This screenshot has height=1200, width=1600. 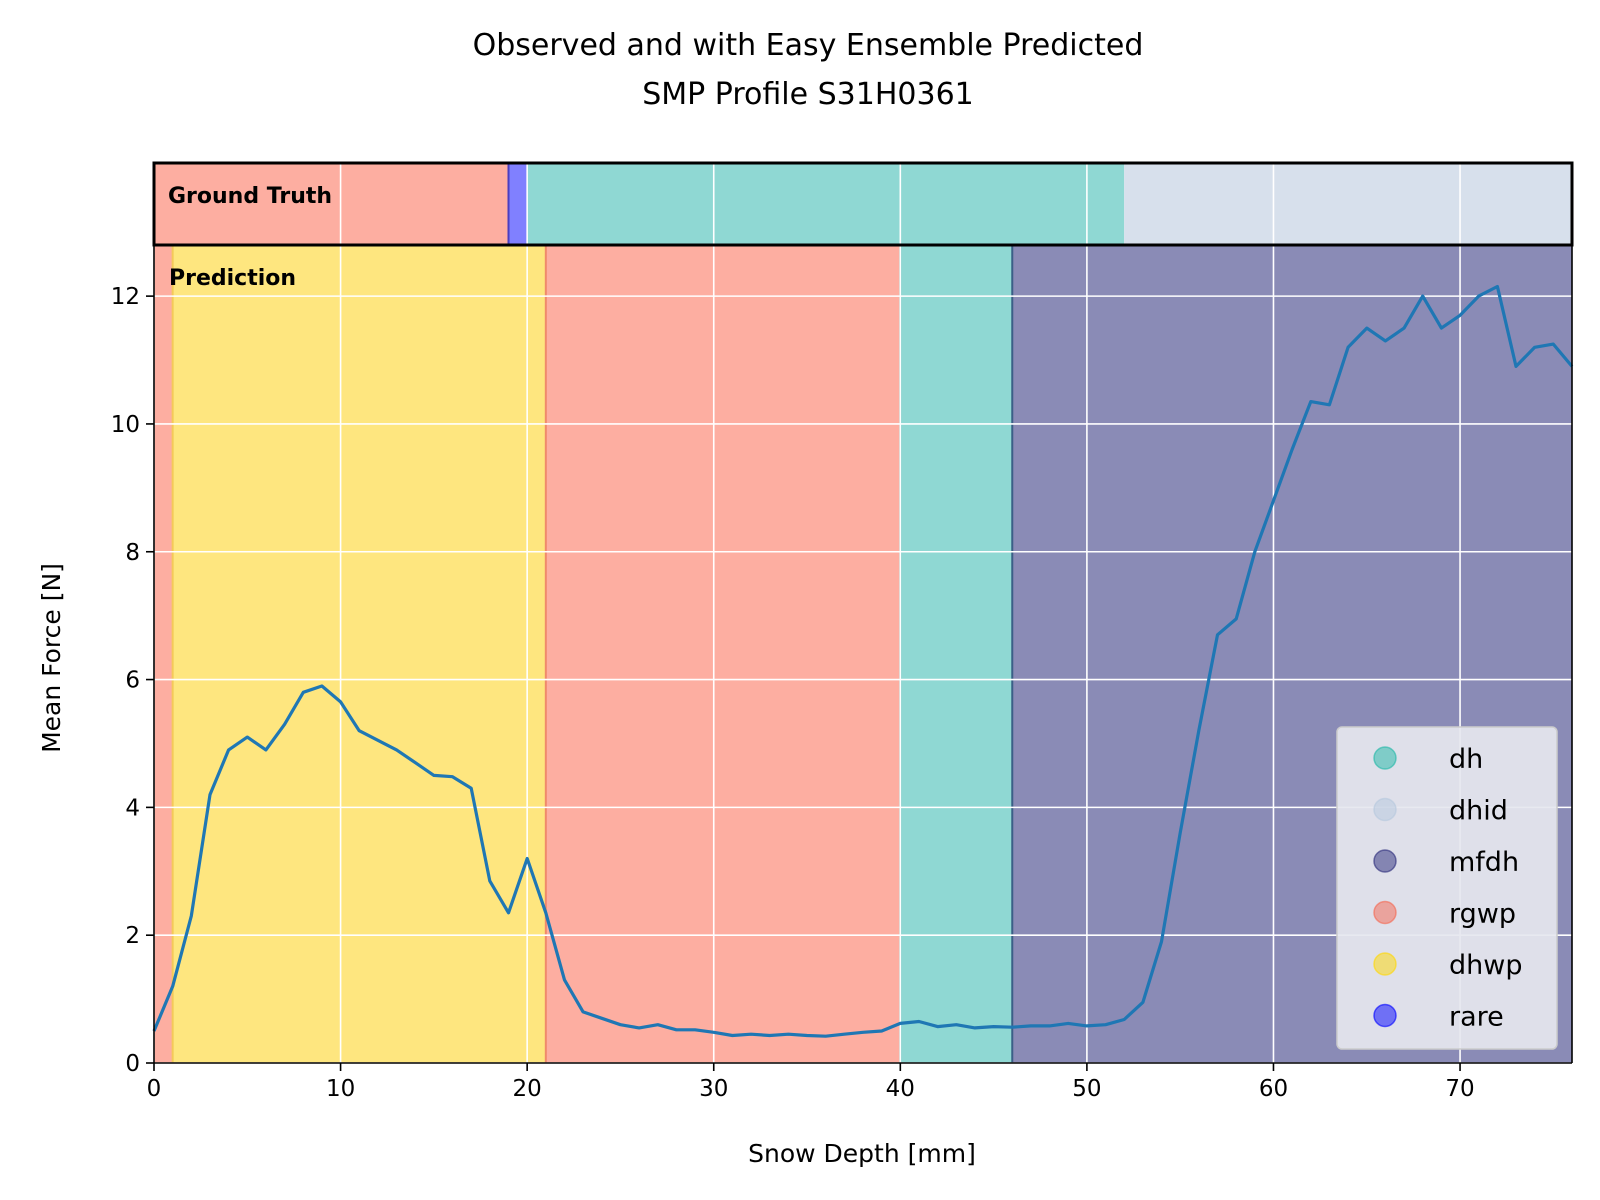 I want to click on ground-truth-bands, so click(x=863, y=204).